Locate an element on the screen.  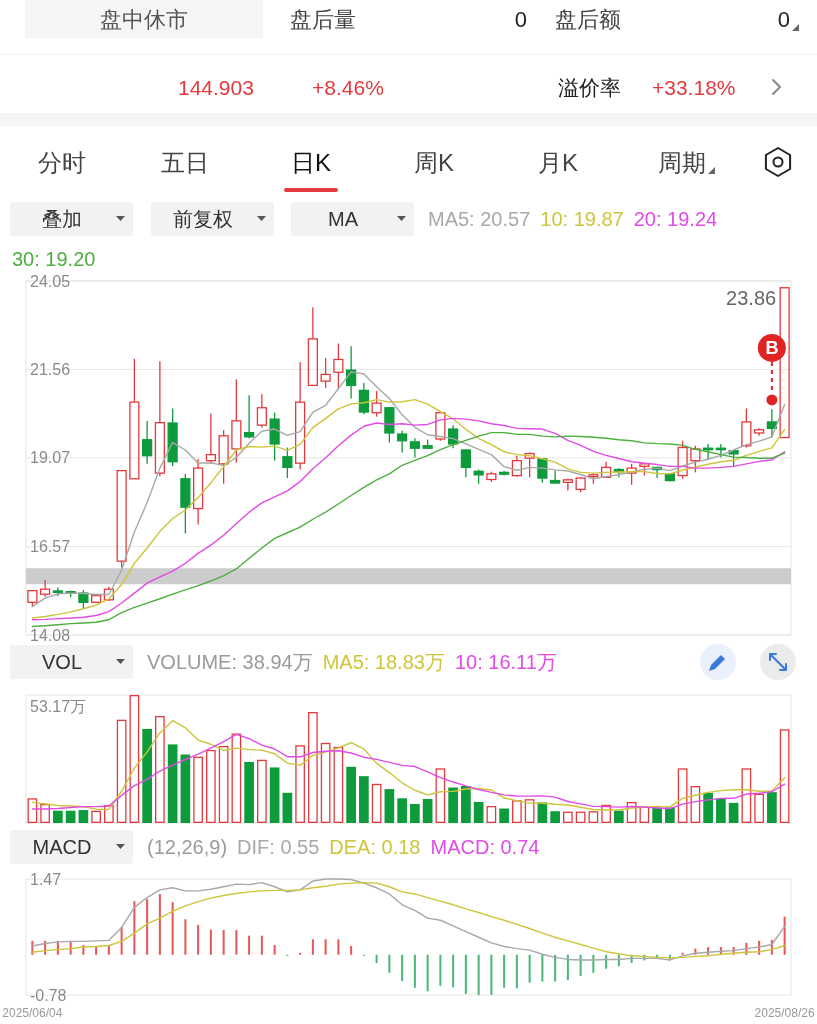
text: 日K is located at coordinates (311, 162).